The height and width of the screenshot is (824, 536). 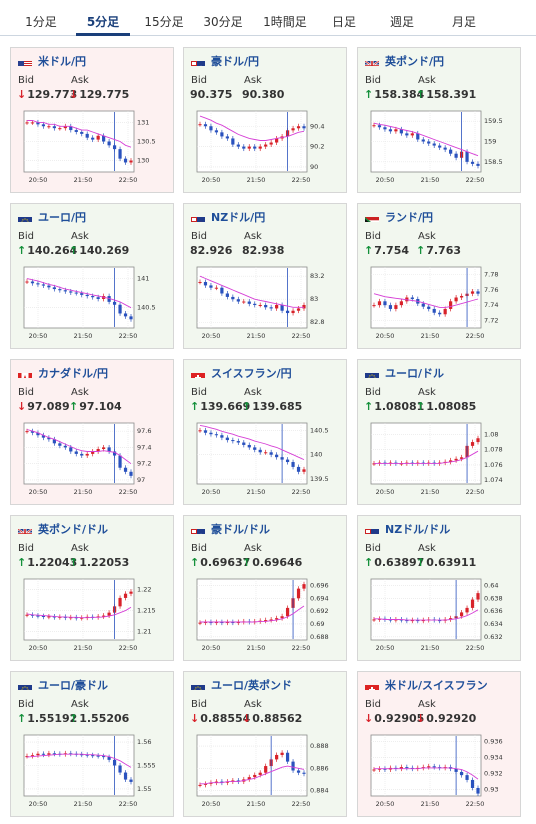 I want to click on bid-price: ↓0.88554, so click(x=220, y=718).